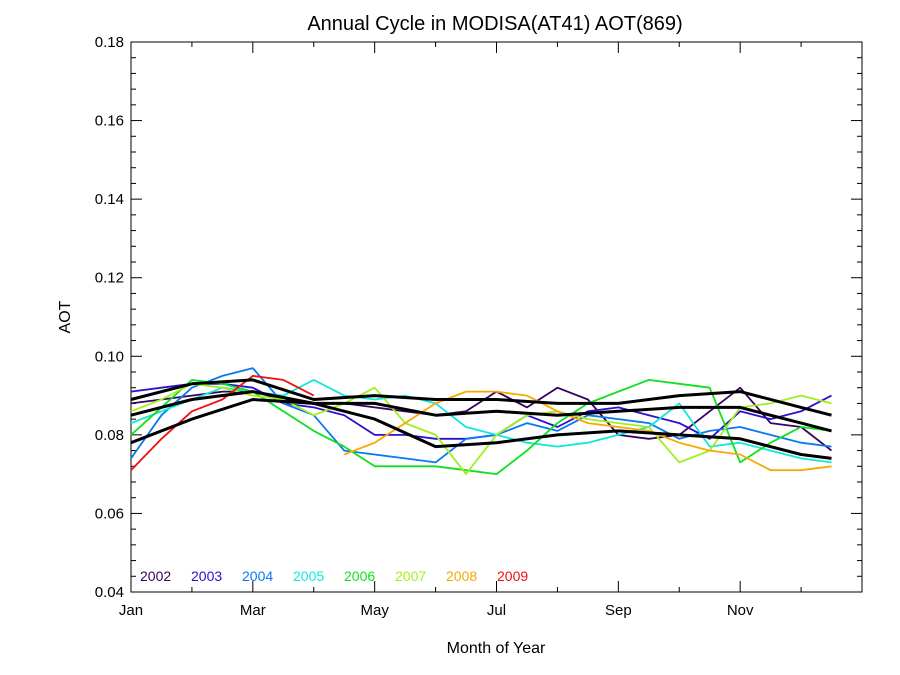  I want to click on legend-item-2005: 2005, so click(308, 576).